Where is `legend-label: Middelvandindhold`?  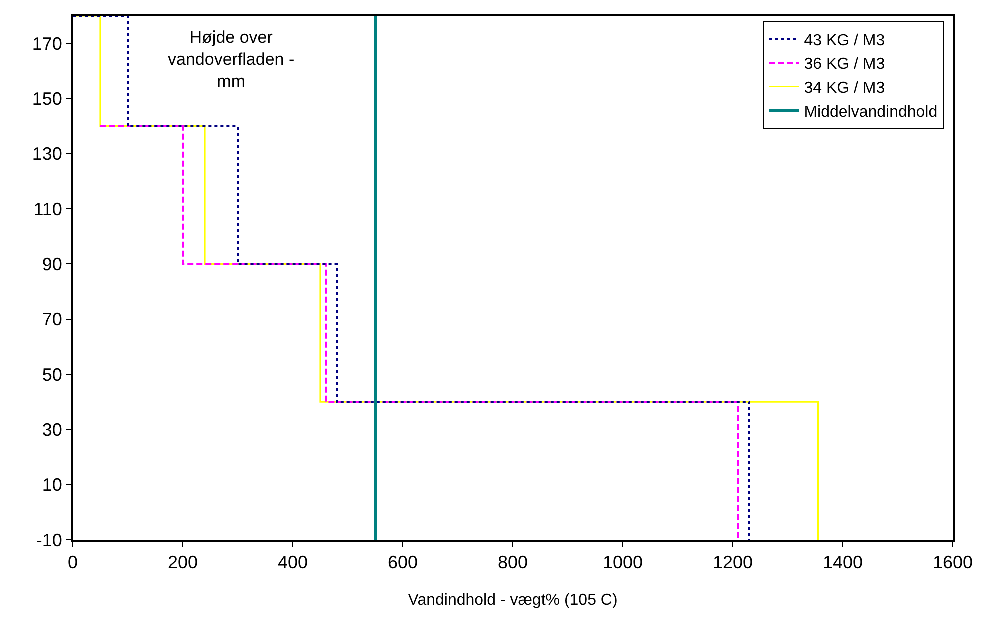
legend-label: Middelvandindhold is located at coordinates (871, 112).